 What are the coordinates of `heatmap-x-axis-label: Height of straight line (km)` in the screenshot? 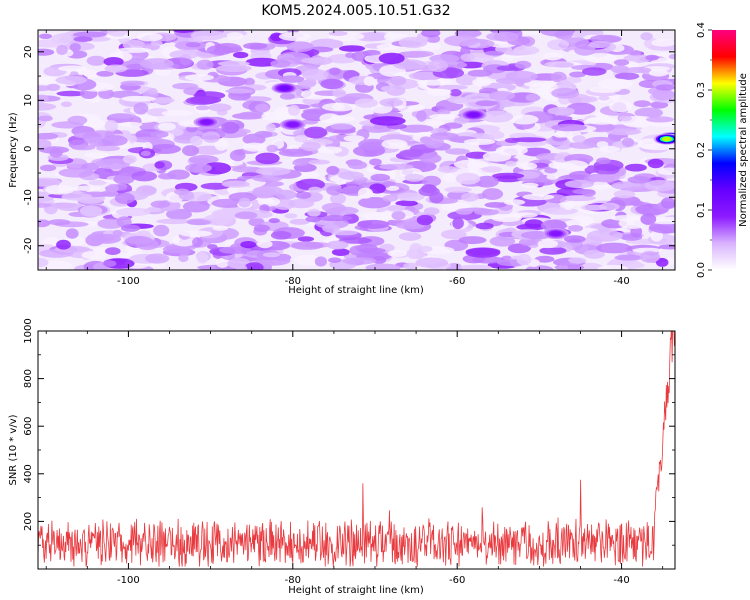 It's located at (356, 290).